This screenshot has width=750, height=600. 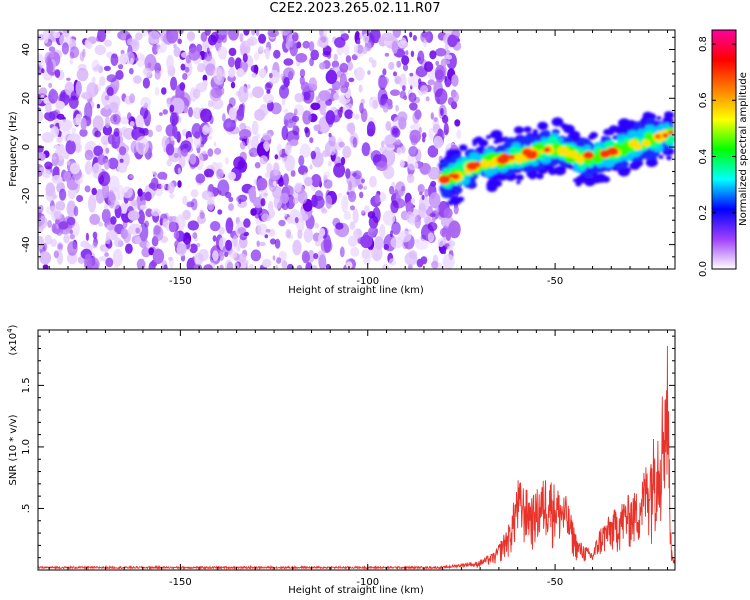 I want to click on y-tick-label: -40, so click(x=26, y=244).